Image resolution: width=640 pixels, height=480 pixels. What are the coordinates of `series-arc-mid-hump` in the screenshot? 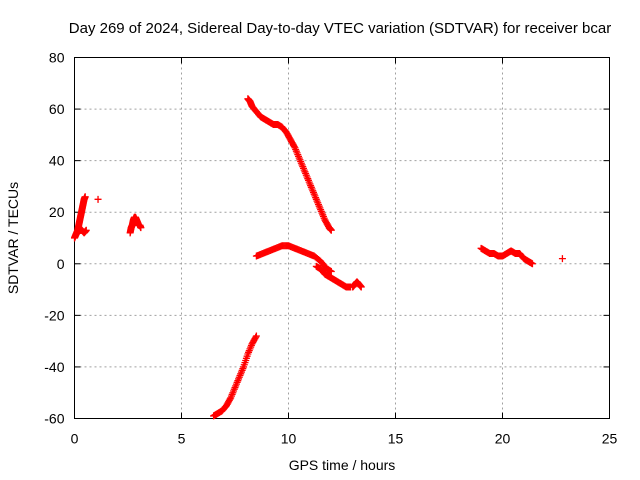 It's located at (293, 259).